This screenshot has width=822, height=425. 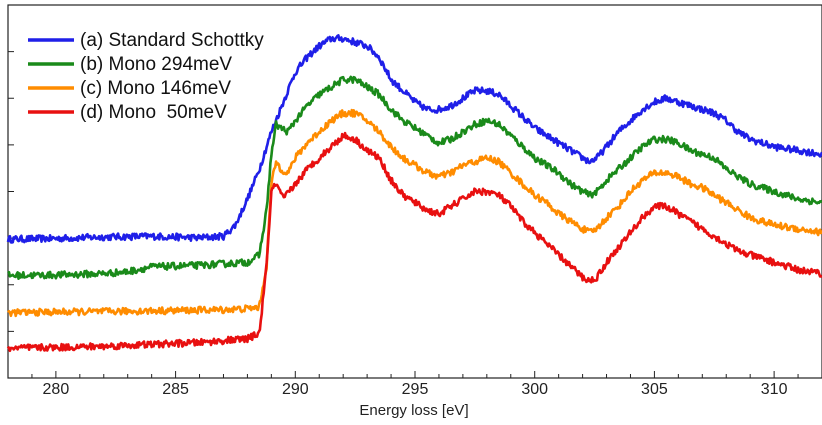 I want to click on x-tick-label-300: 300, so click(x=534, y=389).